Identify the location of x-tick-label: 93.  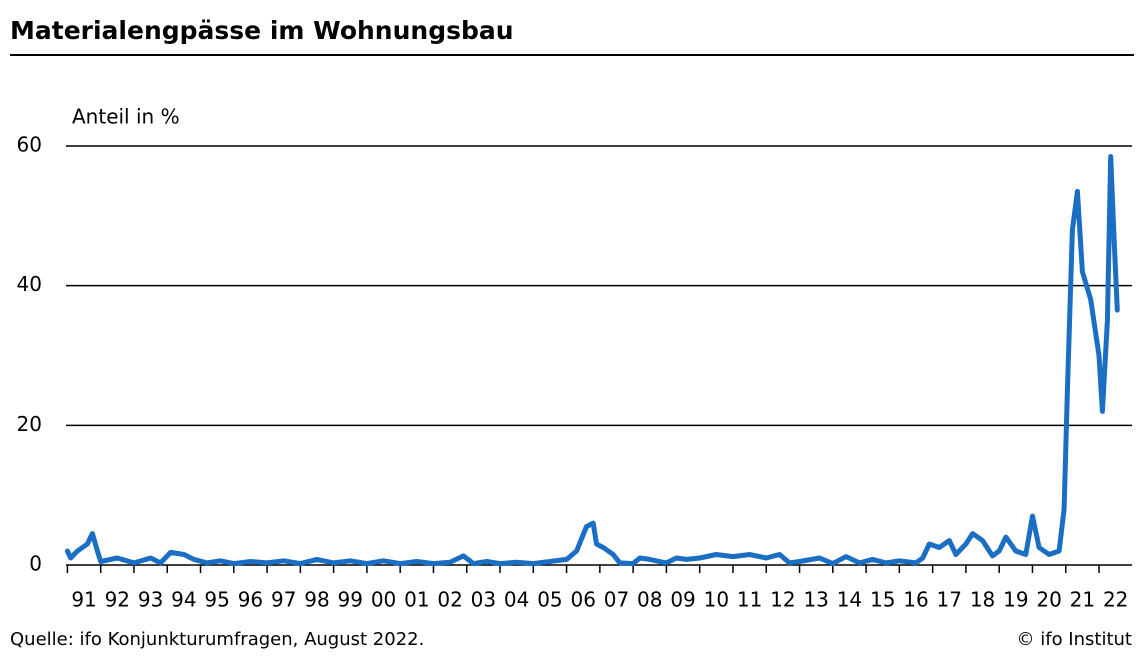
(150, 600).